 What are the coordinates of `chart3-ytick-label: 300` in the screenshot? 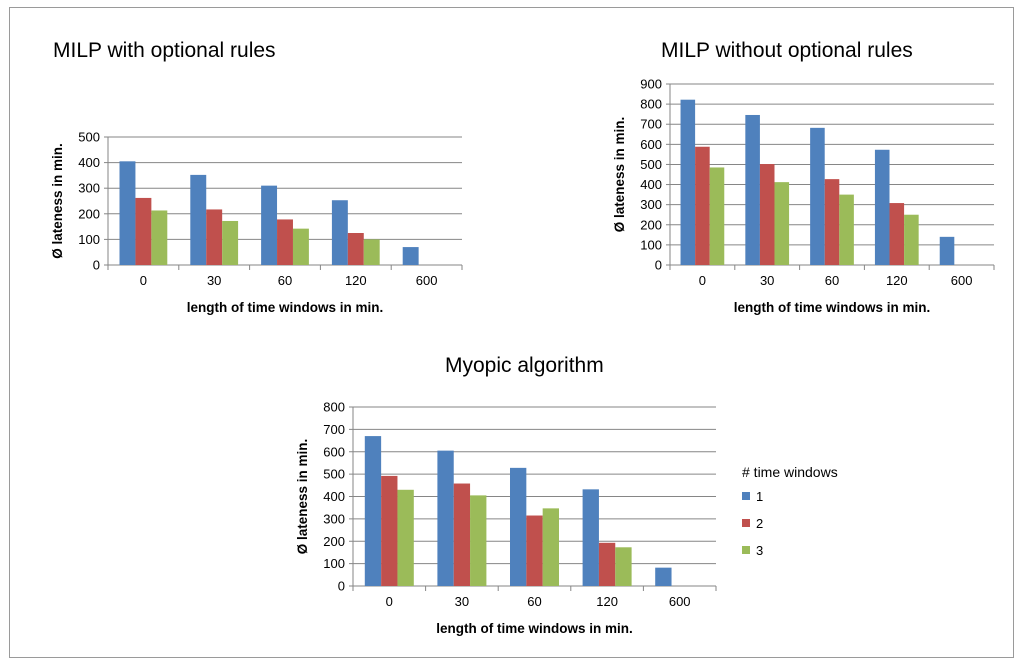 It's located at (334, 518).